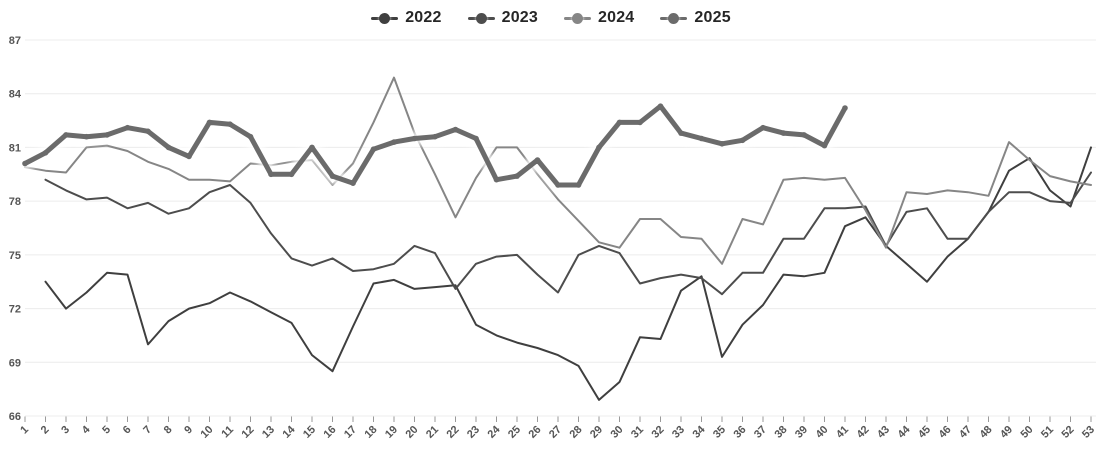 The width and height of the screenshot is (1102, 458). What do you see at coordinates (965, 432) in the screenshot?
I see `x-axis-label-47: 47` at bounding box center [965, 432].